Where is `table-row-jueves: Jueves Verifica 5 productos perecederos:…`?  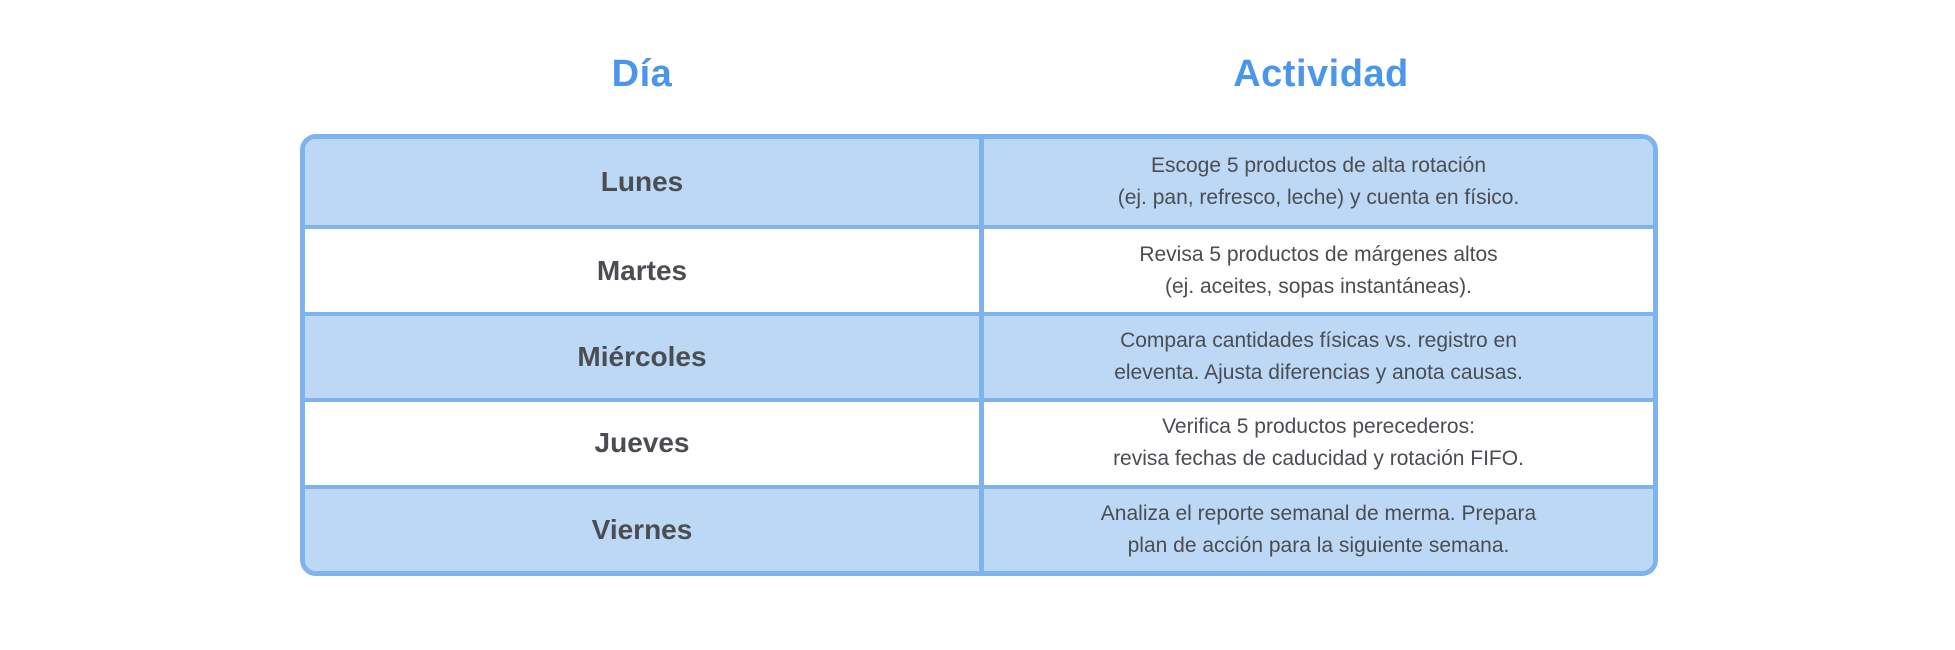
table-row-jueves: Jueves Verifica 5 productos perecederos:… is located at coordinates (979, 441).